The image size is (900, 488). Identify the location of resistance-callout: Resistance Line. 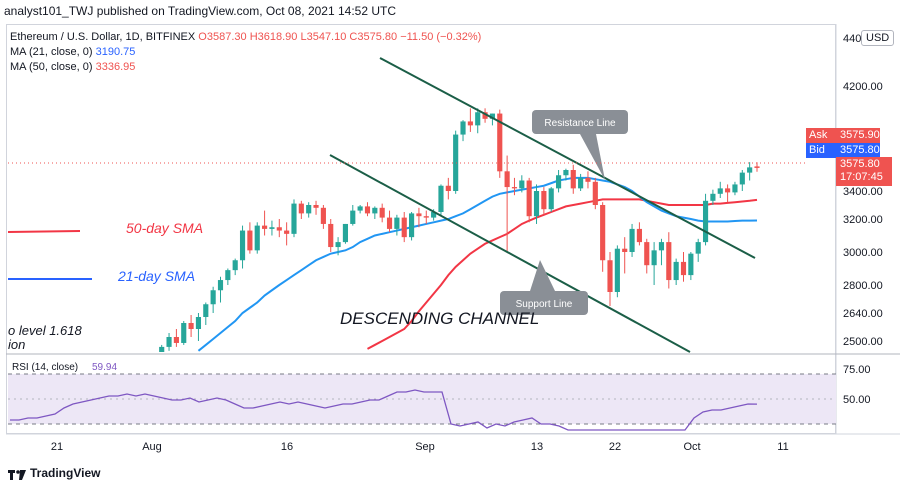
(580, 145).